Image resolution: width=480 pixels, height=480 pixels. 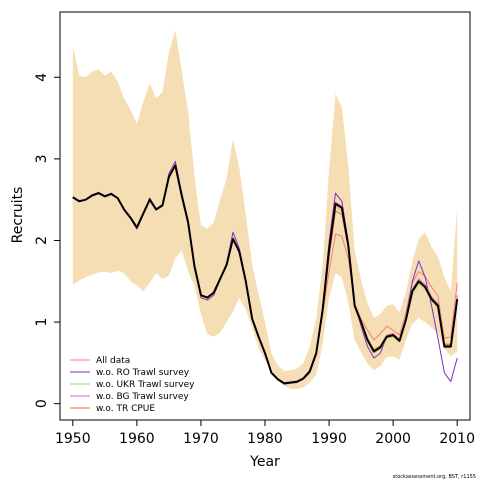 What do you see at coordinates (142, 397) in the screenshot?
I see `legend-label: w.o. BG Trawl survey` at bounding box center [142, 397].